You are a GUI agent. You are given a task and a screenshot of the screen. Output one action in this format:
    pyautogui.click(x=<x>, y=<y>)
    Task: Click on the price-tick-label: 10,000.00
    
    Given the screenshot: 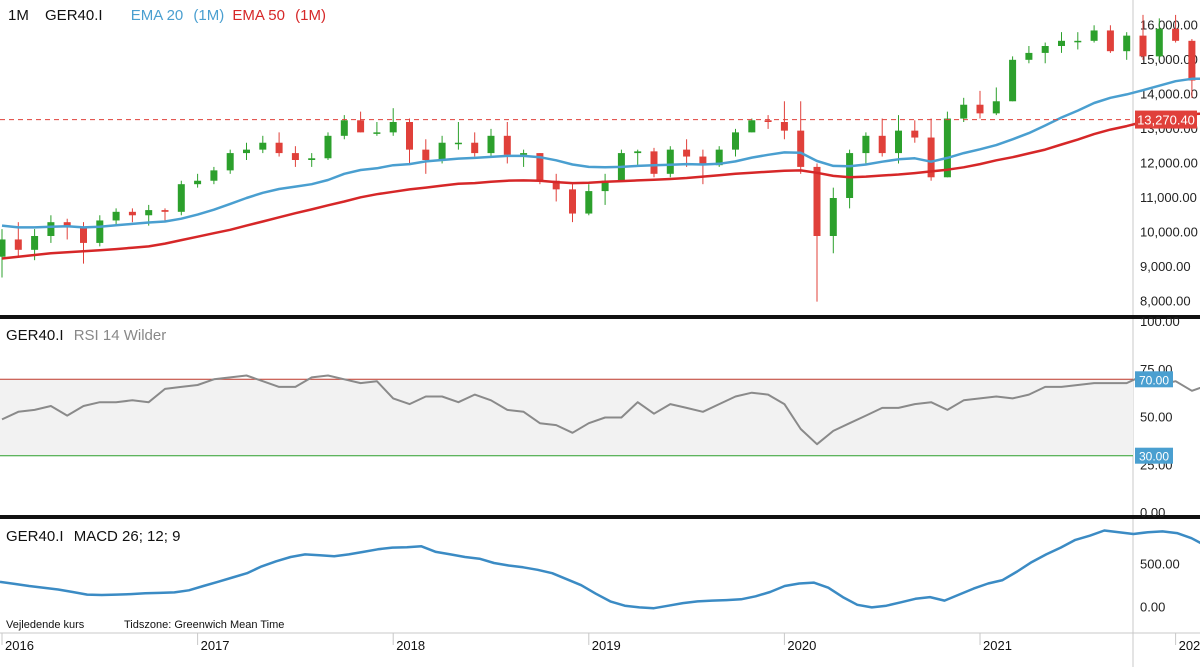 What is the action you would take?
    pyautogui.click(x=1169, y=232)
    